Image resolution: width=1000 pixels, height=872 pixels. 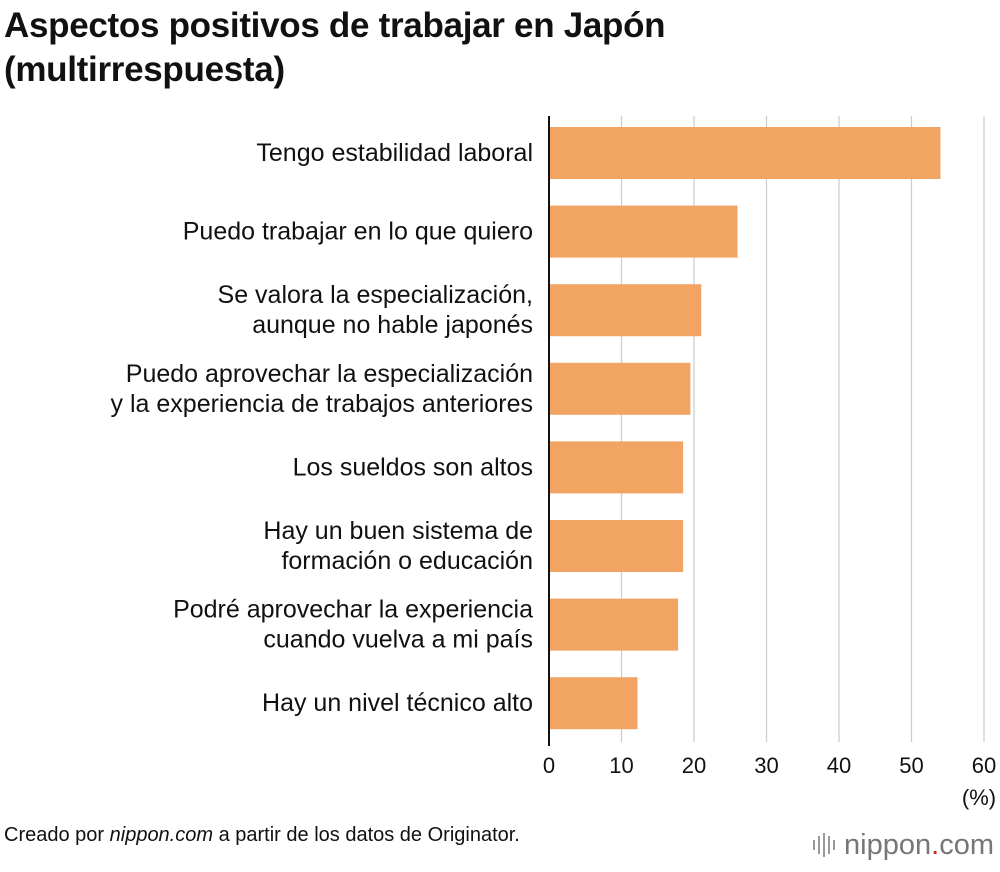 I want to click on x-tick-label-3: 30, so click(x=766, y=765).